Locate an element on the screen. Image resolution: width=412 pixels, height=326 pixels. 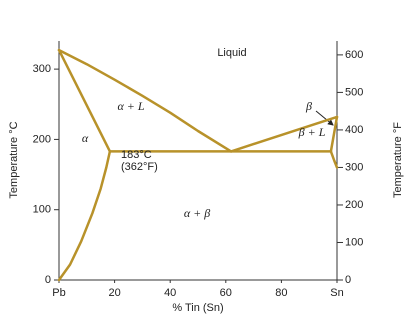
y2-tick-label: 500 is located at coordinates (354, 92).